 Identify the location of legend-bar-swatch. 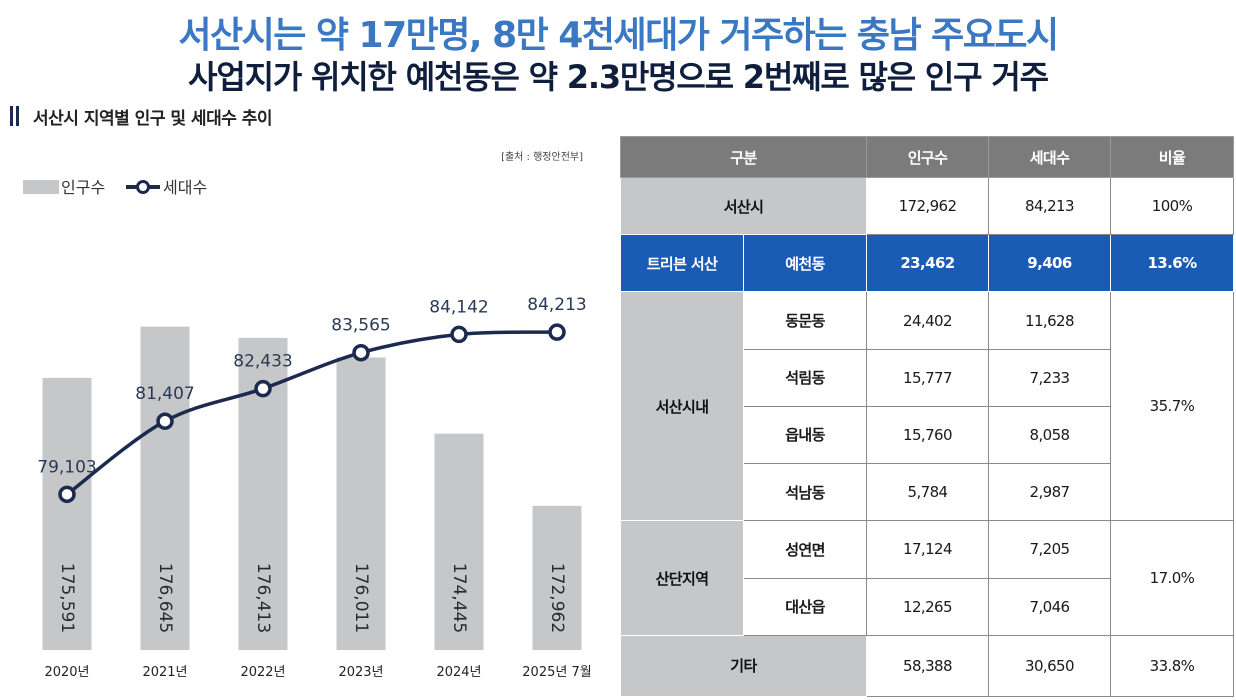
(41, 187).